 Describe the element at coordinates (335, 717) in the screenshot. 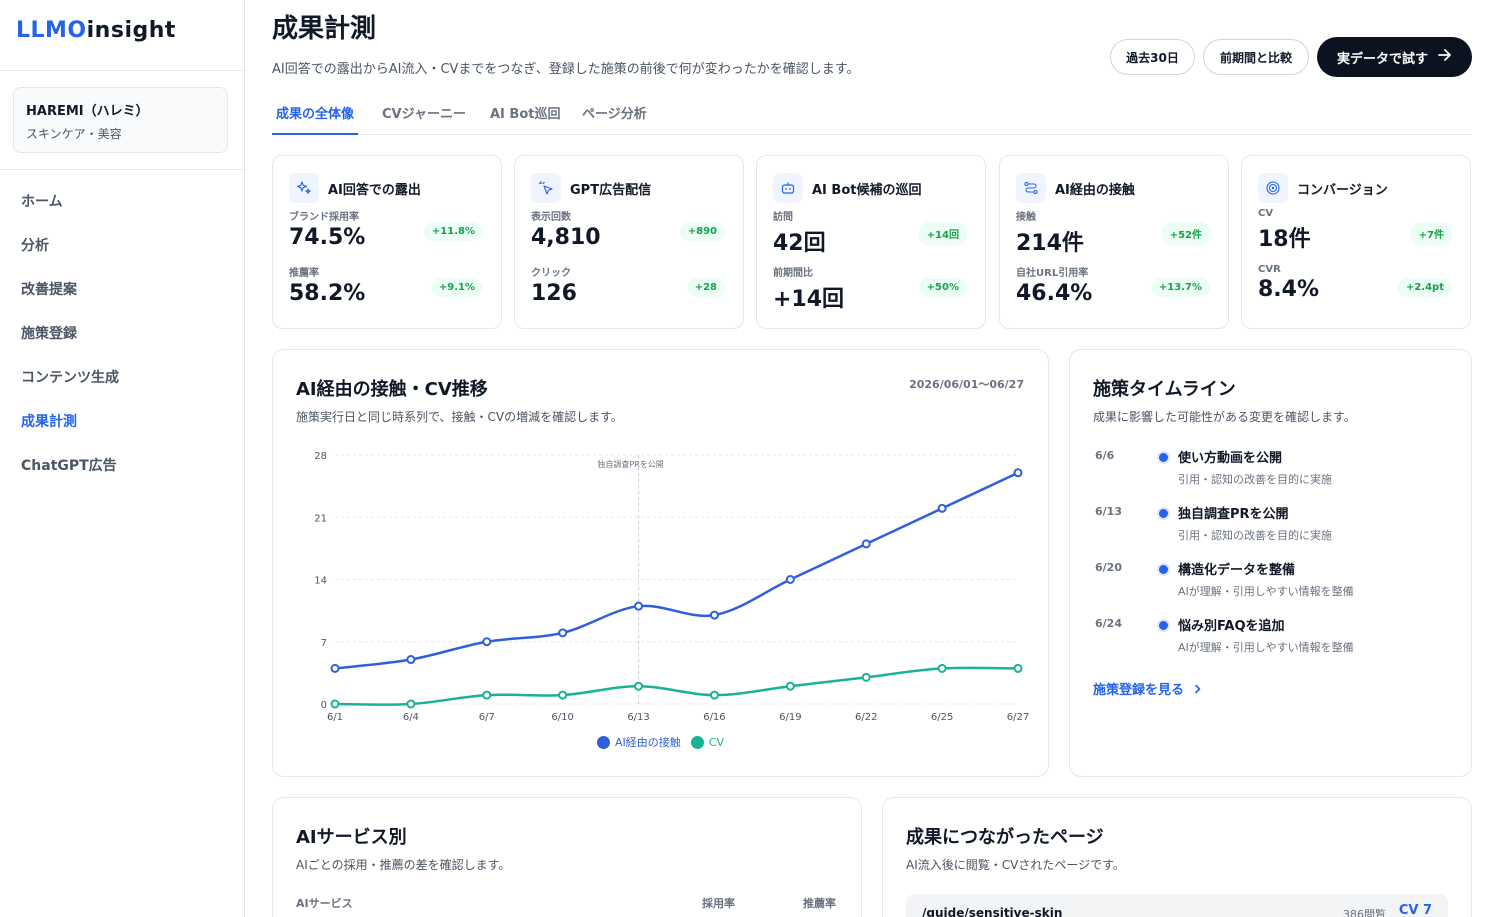

I see `x-tick-label: 6/1` at that location.